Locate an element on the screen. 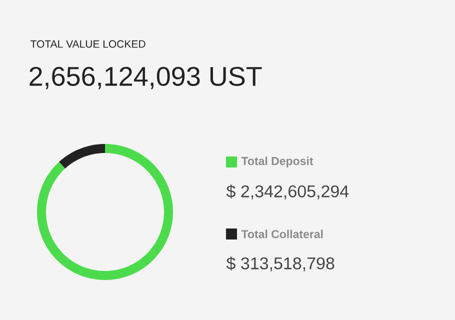  data-label: $ 2,342,605,294 is located at coordinates (287, 192).